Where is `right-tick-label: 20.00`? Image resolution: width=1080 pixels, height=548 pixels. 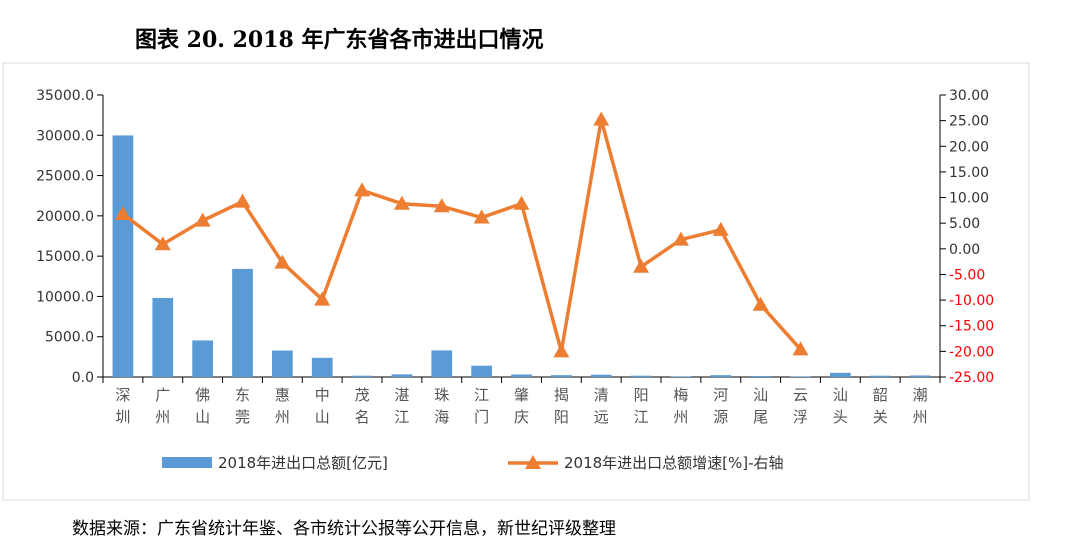
right-tick-label: 20.00 is located at coordinates (969, 147).